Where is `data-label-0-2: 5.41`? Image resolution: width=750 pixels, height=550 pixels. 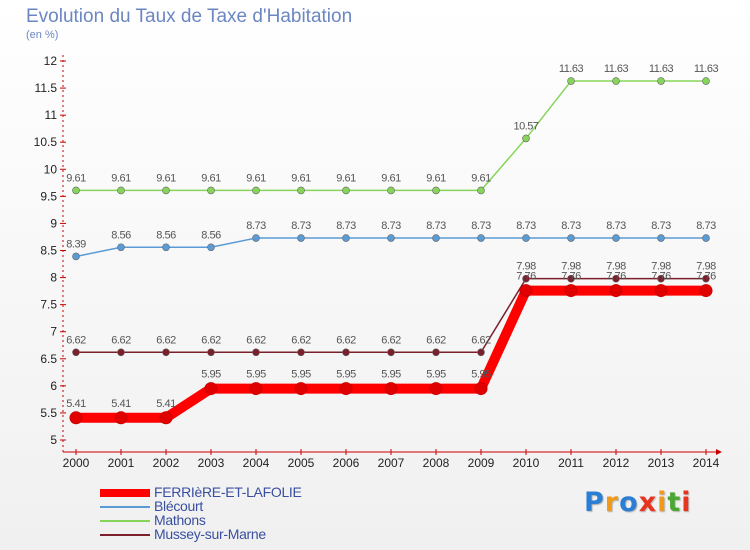 data-label-0-2: 5.41 is located at coordinates (166, 404).